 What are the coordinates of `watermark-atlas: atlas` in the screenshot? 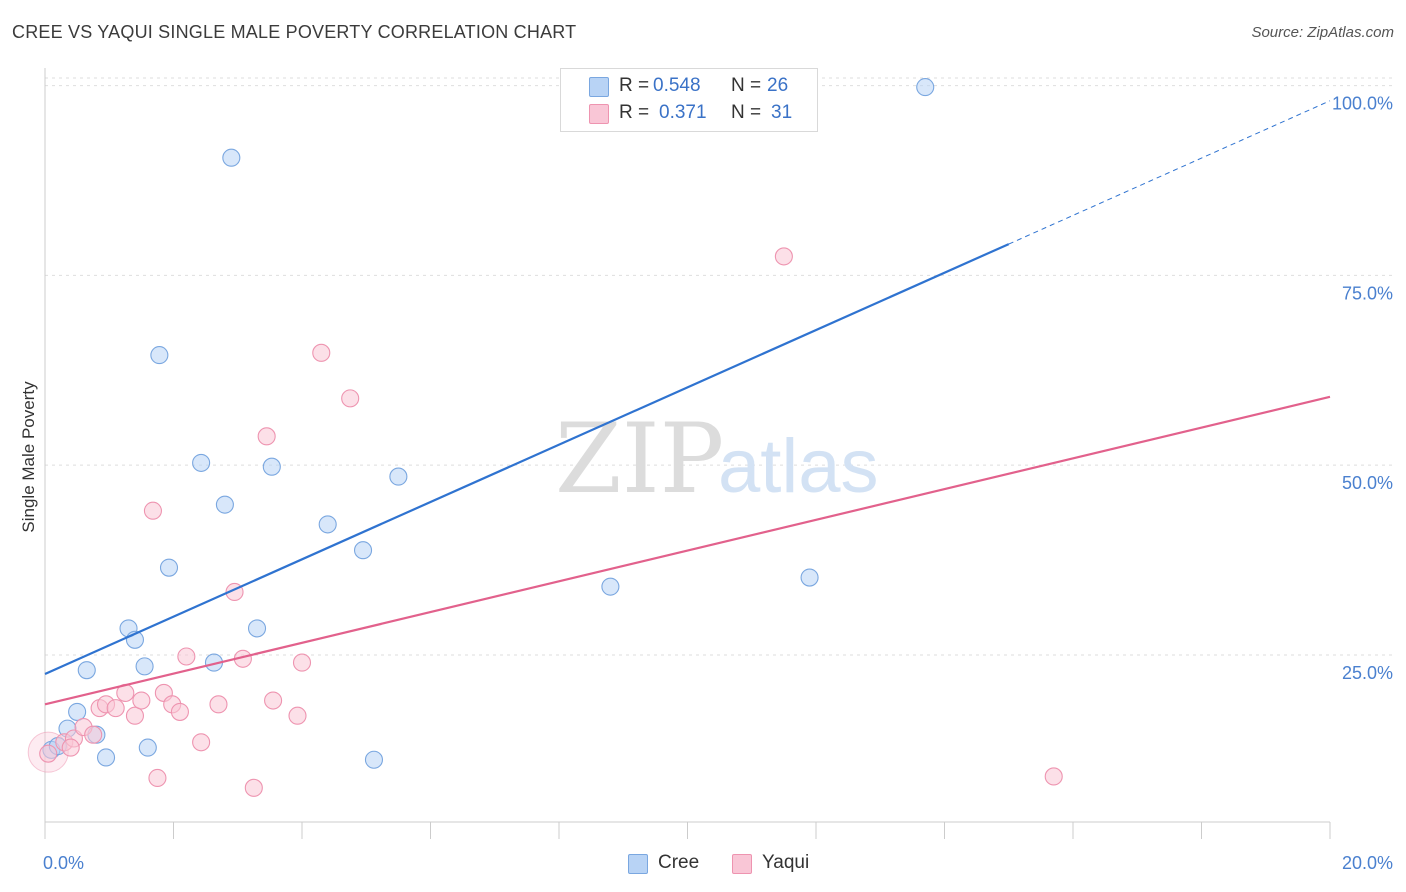 It's located at (798, 466).